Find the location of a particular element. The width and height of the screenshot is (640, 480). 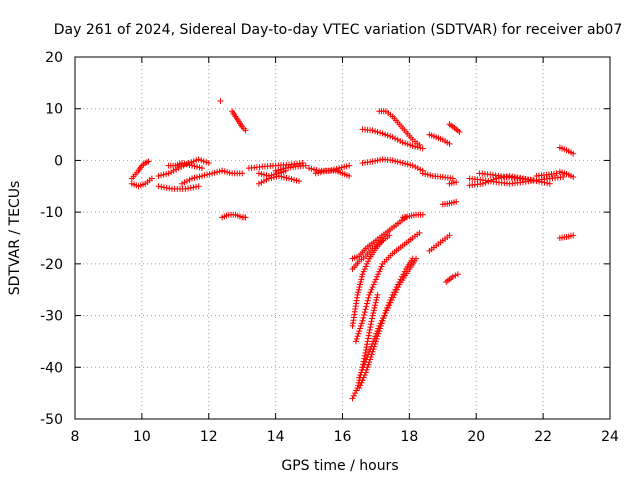

x-axis-title: GPS time / hours is located at coordinates (339, 466).